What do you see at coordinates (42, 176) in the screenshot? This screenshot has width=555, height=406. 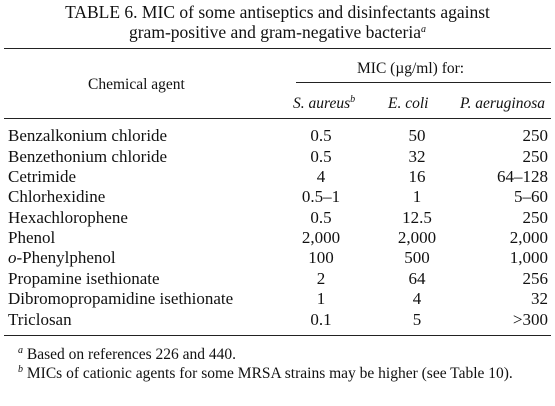 I see `agent-name: Cetrimide` at bounding box center [42, 176].